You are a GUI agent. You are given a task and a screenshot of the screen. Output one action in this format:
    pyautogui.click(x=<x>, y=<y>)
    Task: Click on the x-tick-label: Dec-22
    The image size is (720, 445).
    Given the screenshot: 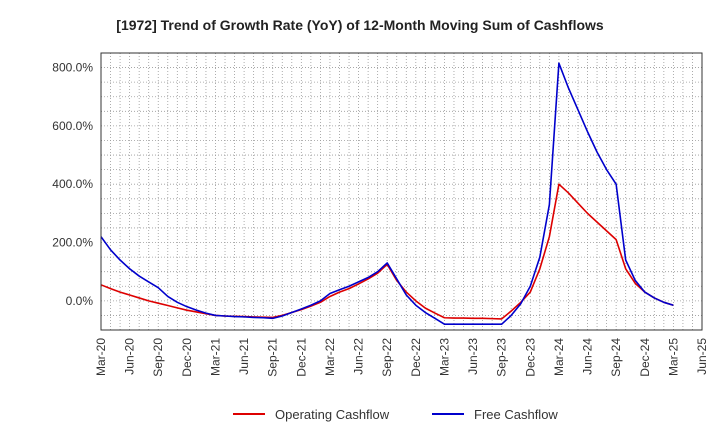 What is the action you would take?
    pyautogui.click(x=416, y=357)
    